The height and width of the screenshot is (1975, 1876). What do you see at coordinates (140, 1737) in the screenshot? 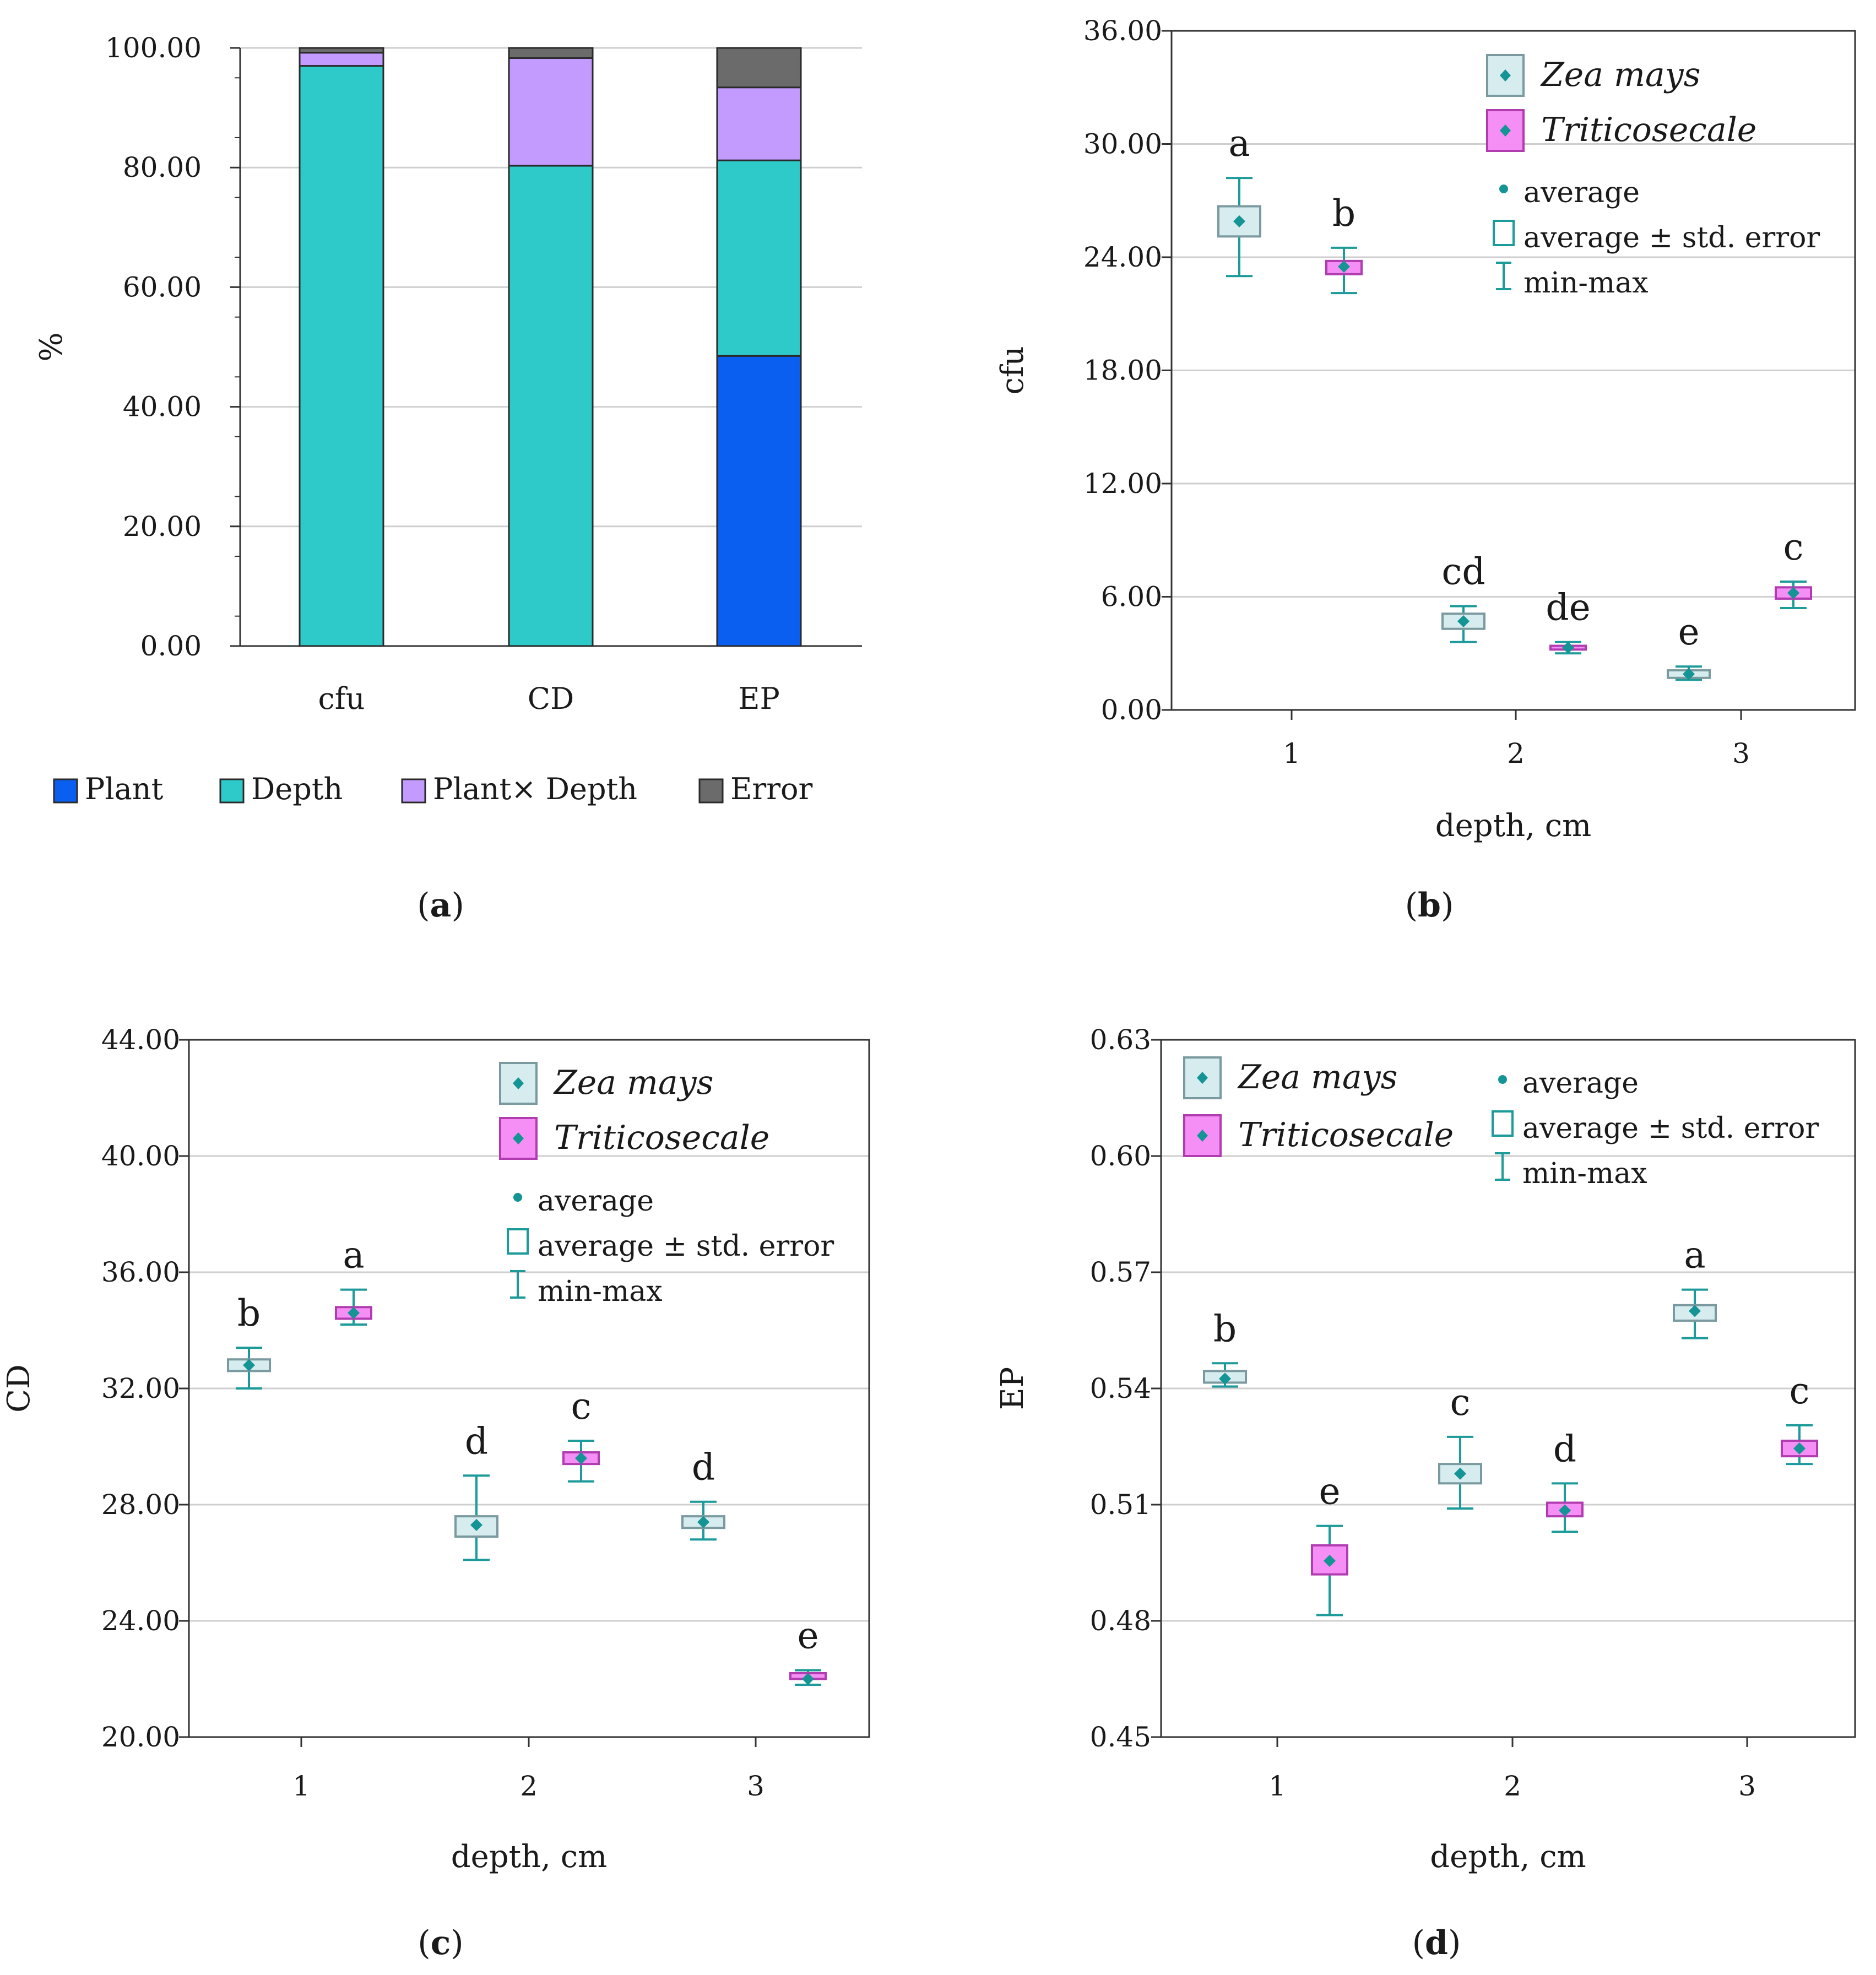
I see `y-tick-label: 20.00` at bounding box center [140, 1737].